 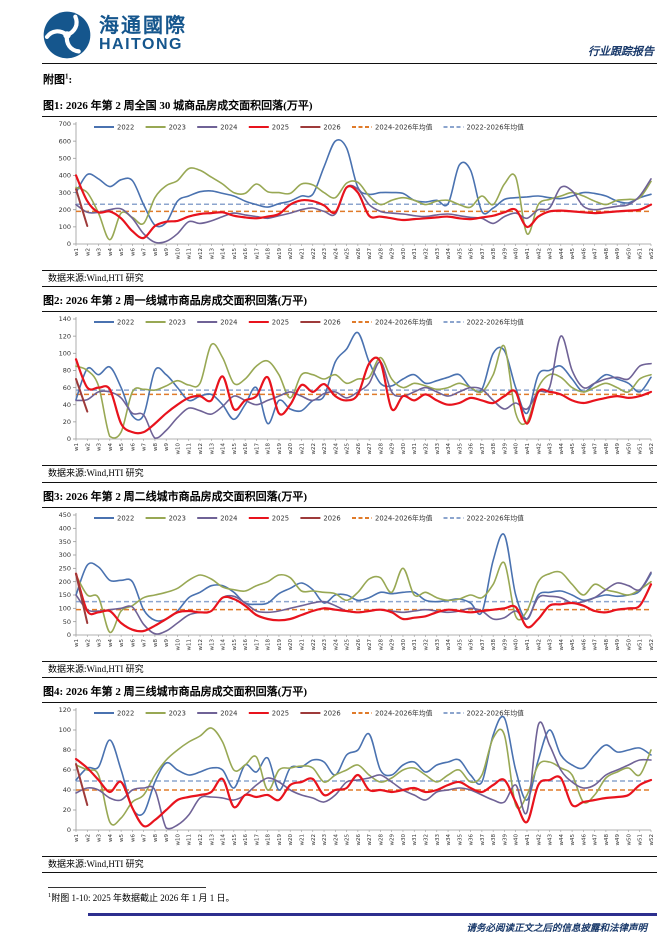 What do you see at coordinates (349, 692) in the screenshot?
I see `figure-4-title: 图4: 2026 年第 2 周三线城市商品房成交面积回落(万平)` at bounding box center [349, 692].